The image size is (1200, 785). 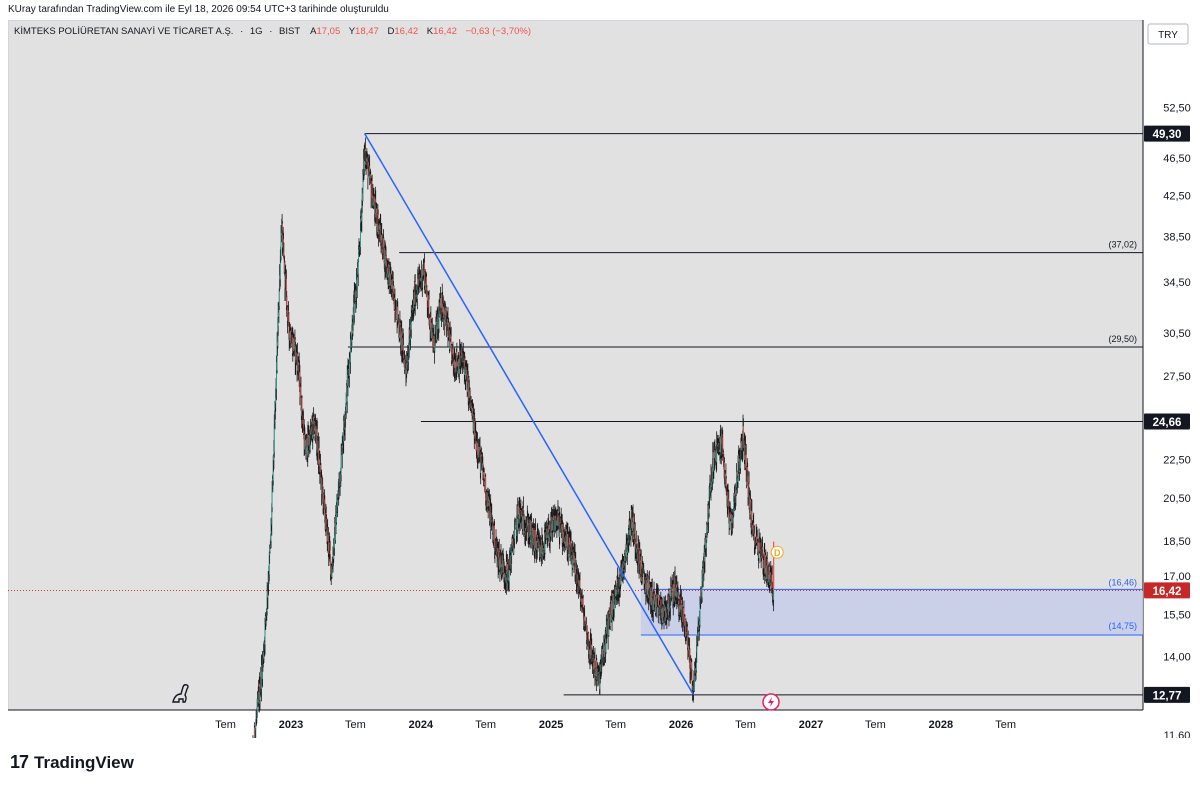 I want to click on level-label: (29,50), so click(x=1122, y=339).